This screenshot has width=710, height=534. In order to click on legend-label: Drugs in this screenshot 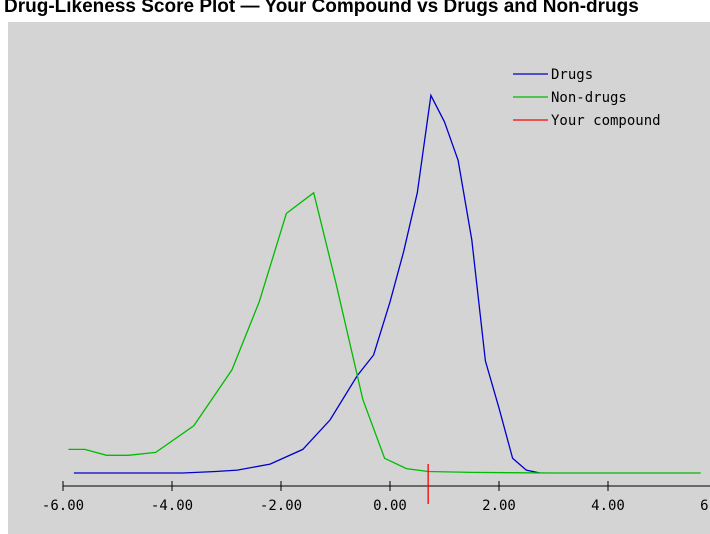, I will do `click(572, 75)`.